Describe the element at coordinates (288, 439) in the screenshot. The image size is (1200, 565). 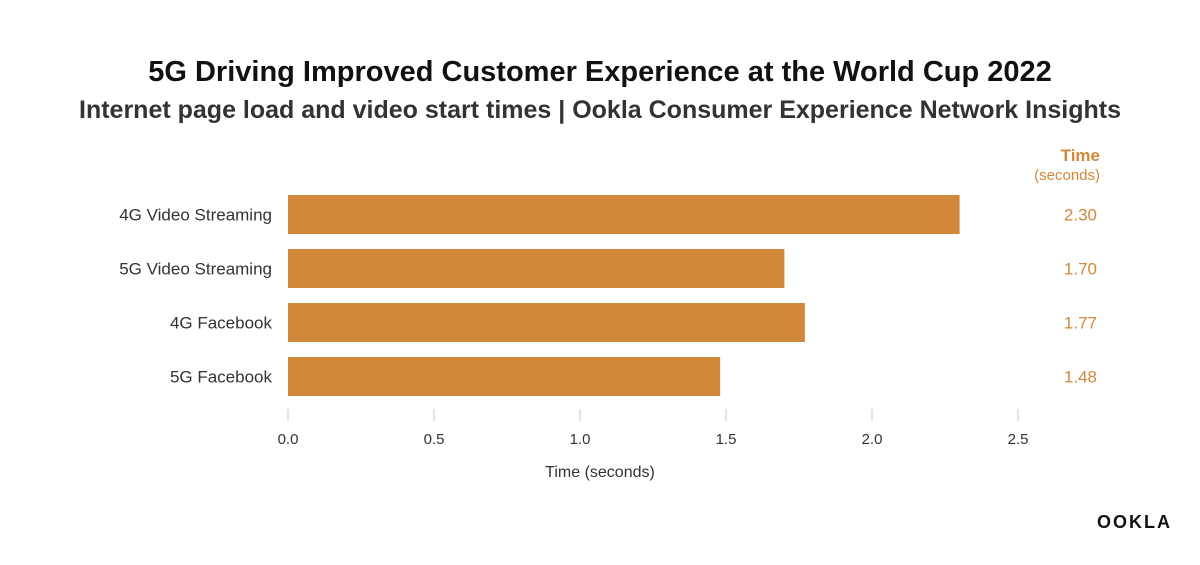
I see `x-tick-label: 0.0` at that location.